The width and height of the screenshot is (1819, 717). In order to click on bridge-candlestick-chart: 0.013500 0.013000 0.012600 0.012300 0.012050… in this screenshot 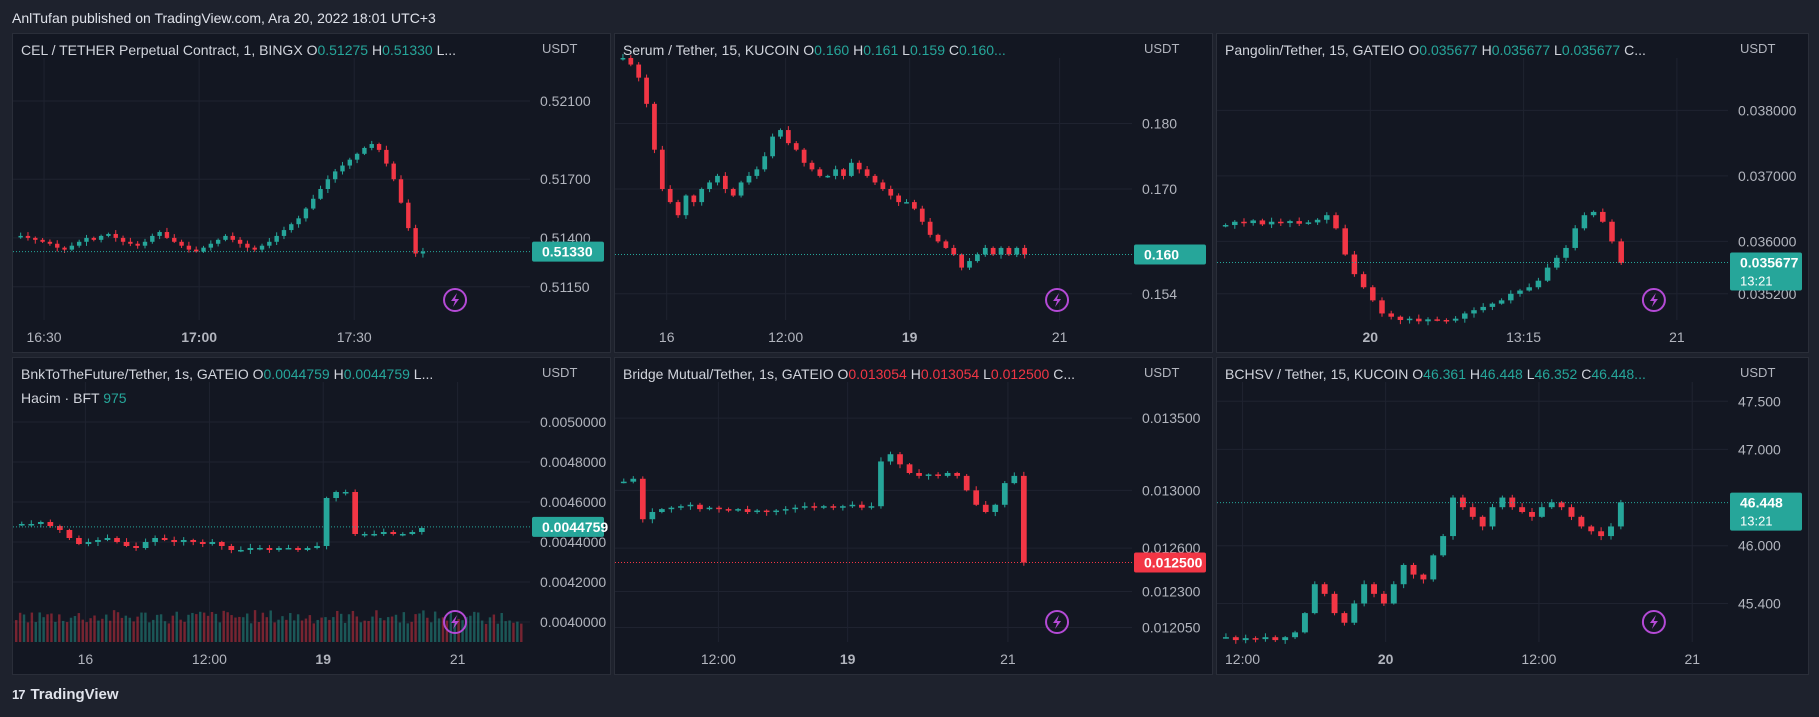, I will do `click(913, 516)`.